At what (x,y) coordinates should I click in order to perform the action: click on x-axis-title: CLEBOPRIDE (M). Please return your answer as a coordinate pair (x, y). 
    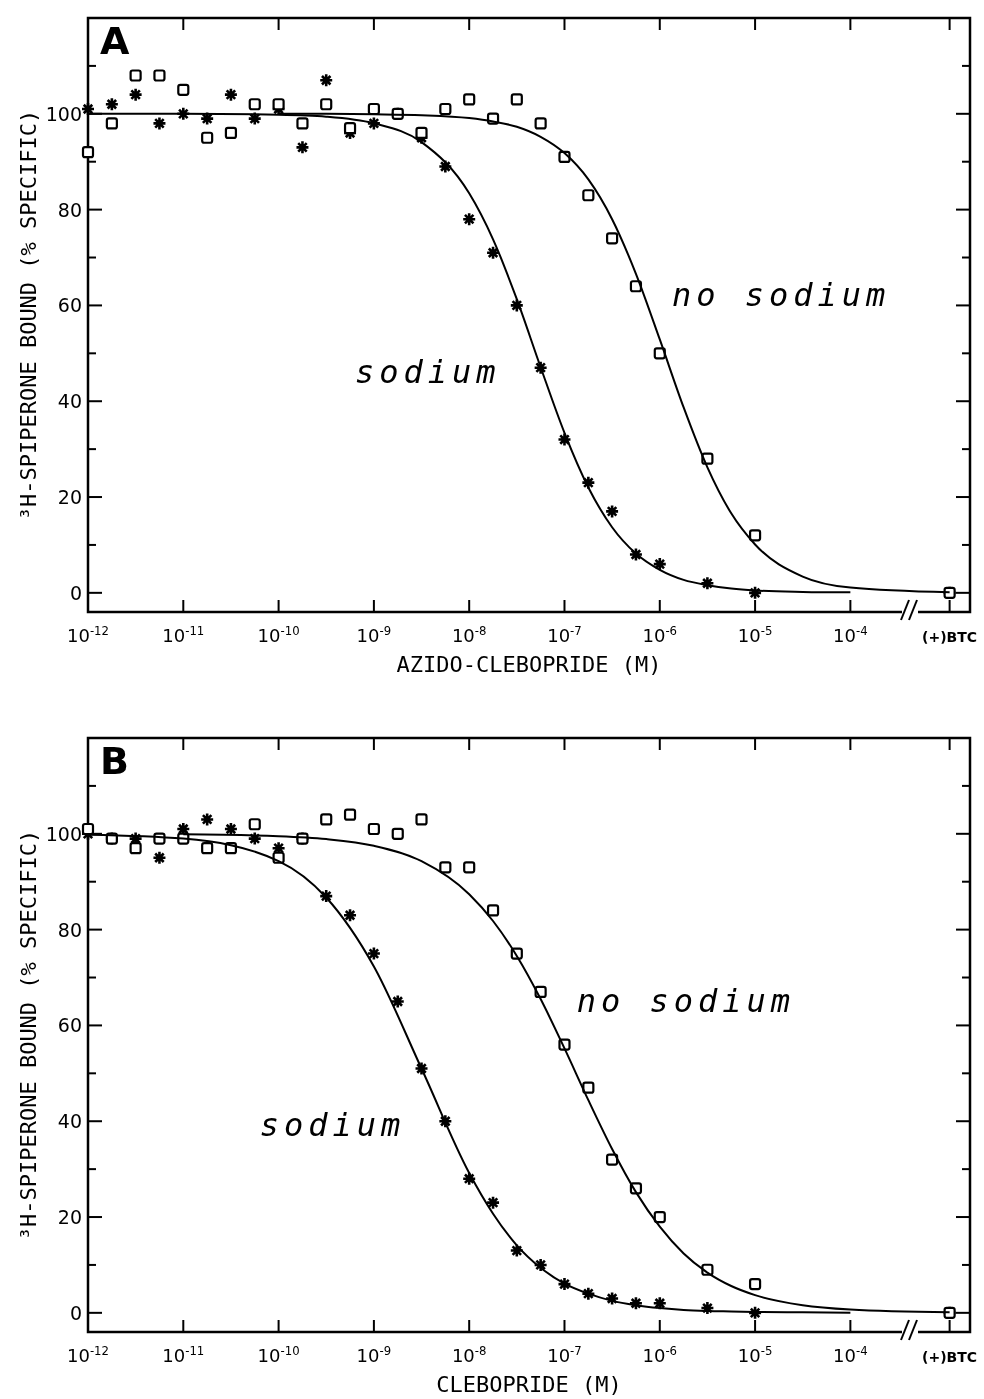
    Looking at the image, I should click on (529, 1384).